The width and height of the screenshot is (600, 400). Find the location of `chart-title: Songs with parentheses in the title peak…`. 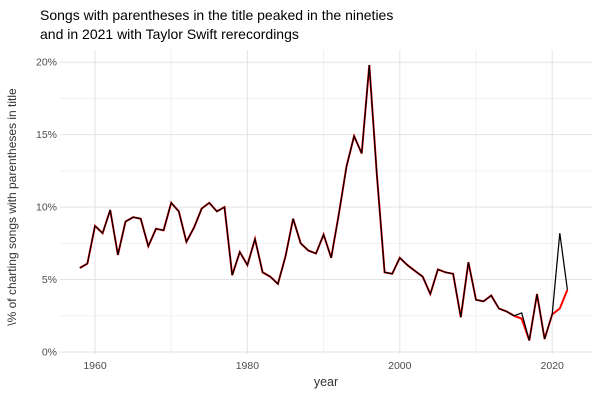

chart-title: Songs with parentheses in the title peak… is located at coordinates (216, 25).